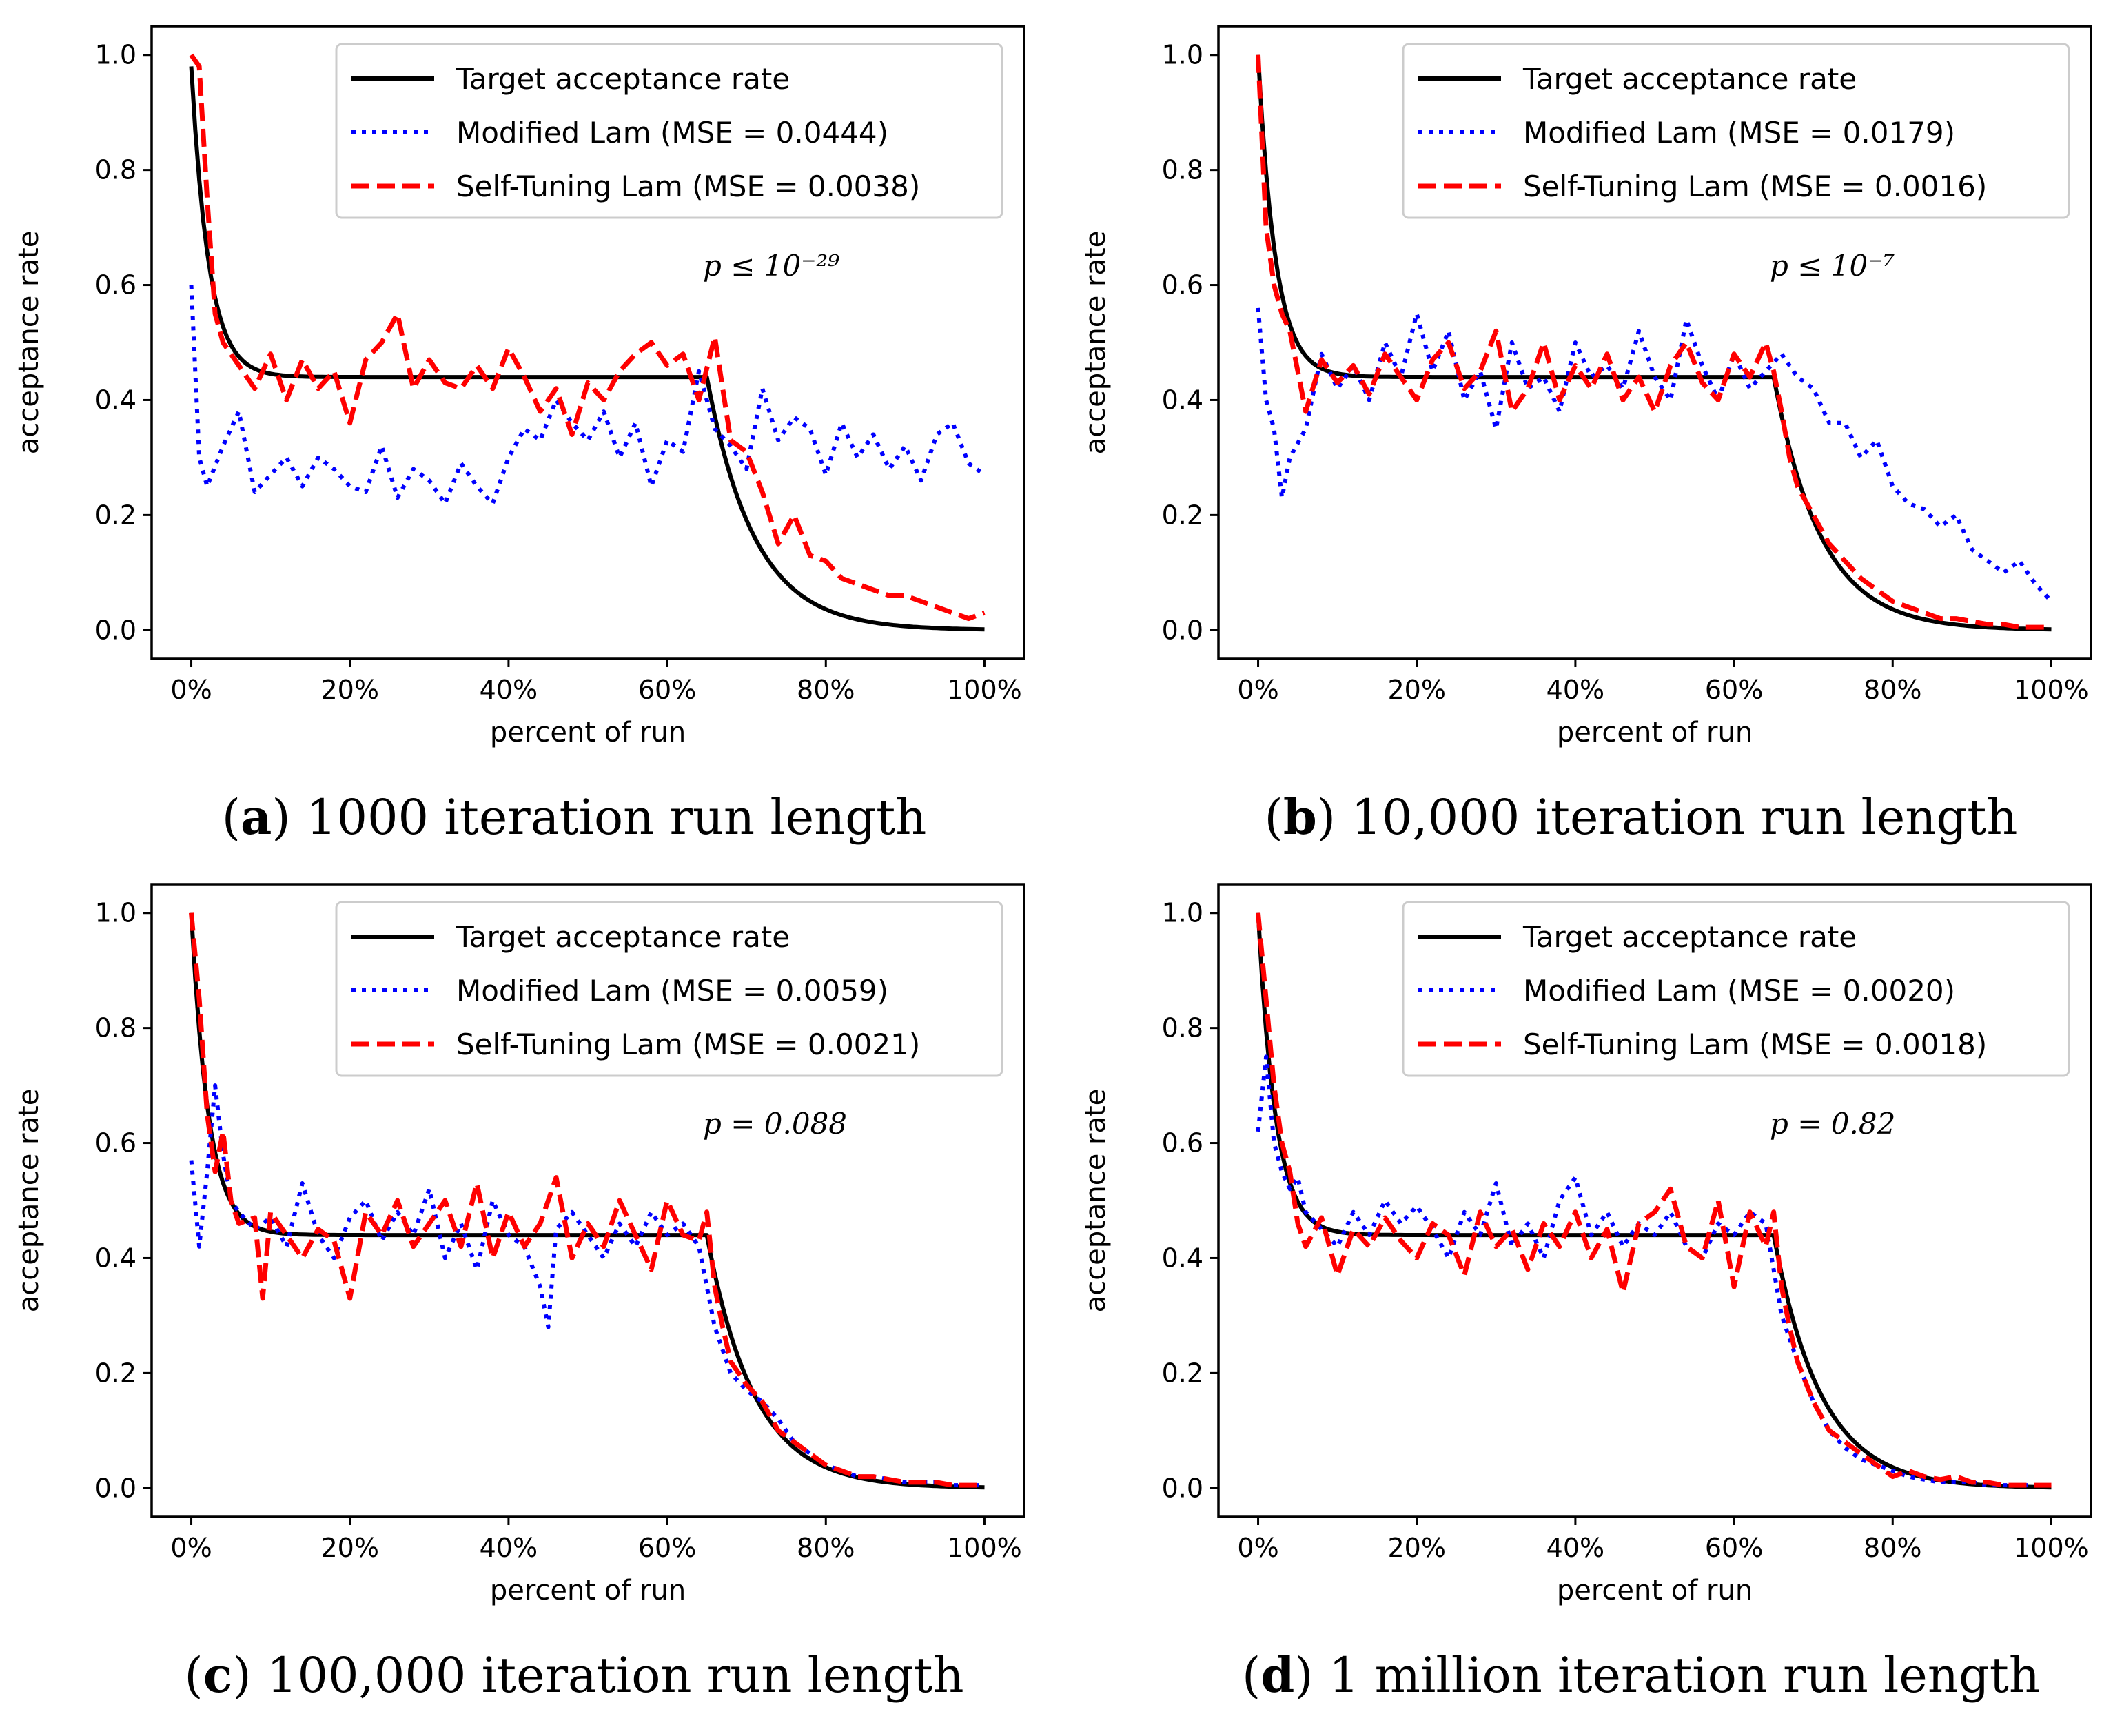 The height and width of the screenshot is (1736, 2113). I want to click on legend-label-modified-lam: Modified Lam (MSE = 0.0020), so click(1739, 991).